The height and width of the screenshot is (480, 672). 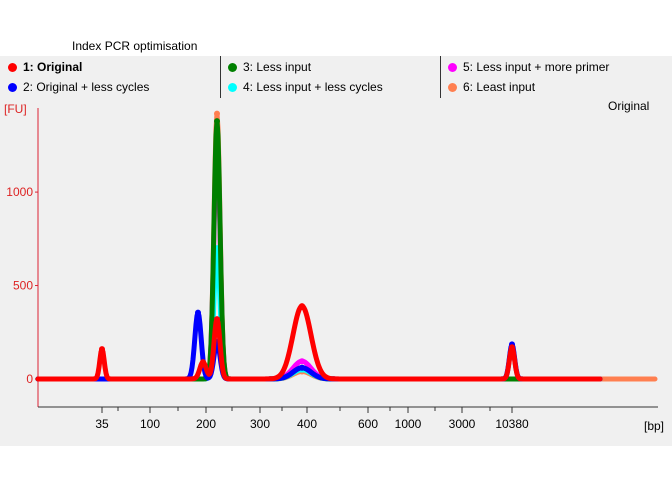 I want to click on y-axis-label: [FU], so click(x=15, y=109).